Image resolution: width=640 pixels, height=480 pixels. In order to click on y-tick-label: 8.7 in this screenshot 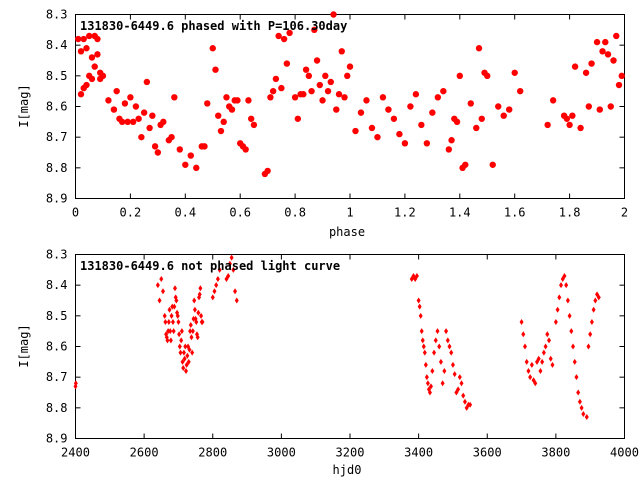, I will do `click(57, 377)`.